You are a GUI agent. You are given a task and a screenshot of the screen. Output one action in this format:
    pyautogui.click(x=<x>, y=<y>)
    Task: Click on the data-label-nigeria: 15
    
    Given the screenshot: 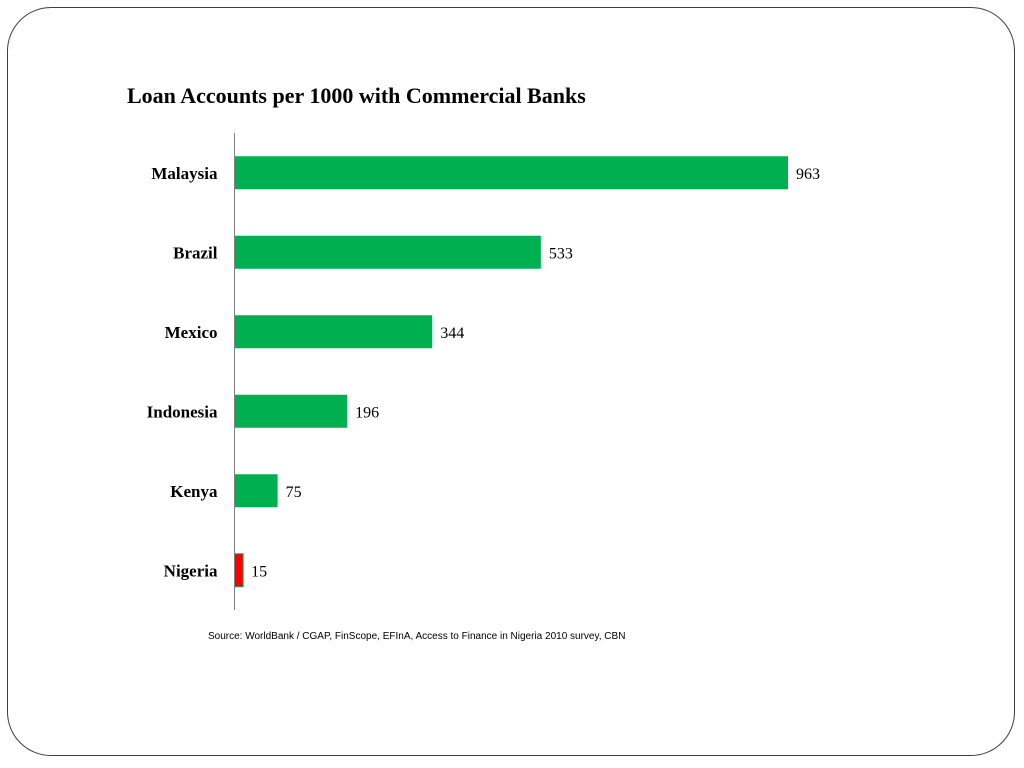 What is the action you would take?
    pyautogui.click(x=259, y=571)
    